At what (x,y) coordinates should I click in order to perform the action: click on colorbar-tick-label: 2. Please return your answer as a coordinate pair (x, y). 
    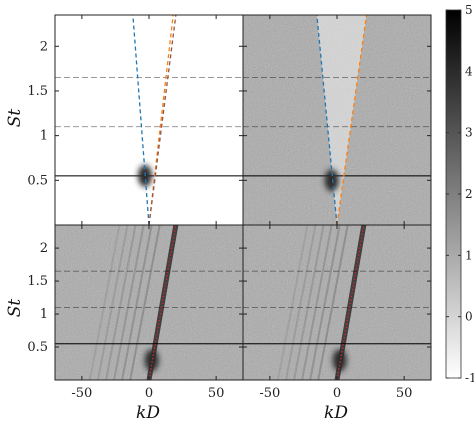
    Looking at the image, I should click on (469, 194).